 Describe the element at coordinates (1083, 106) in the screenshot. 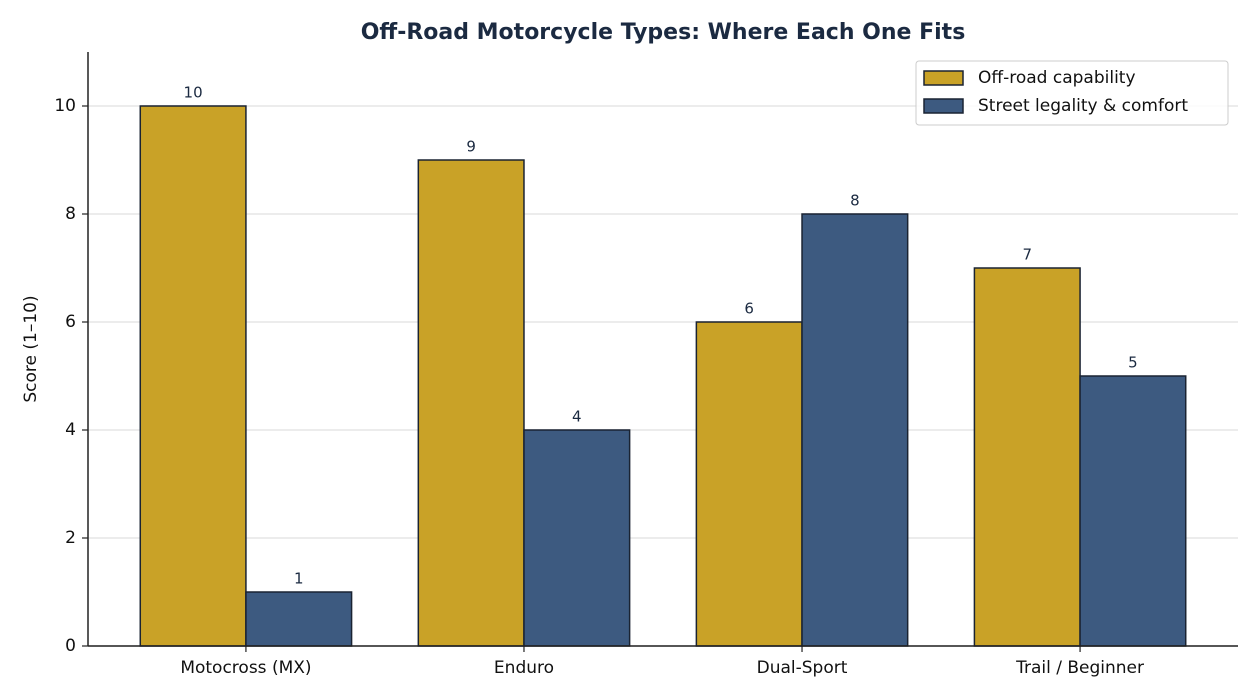

I see `legend-label: Street legality & comfort` at that location.